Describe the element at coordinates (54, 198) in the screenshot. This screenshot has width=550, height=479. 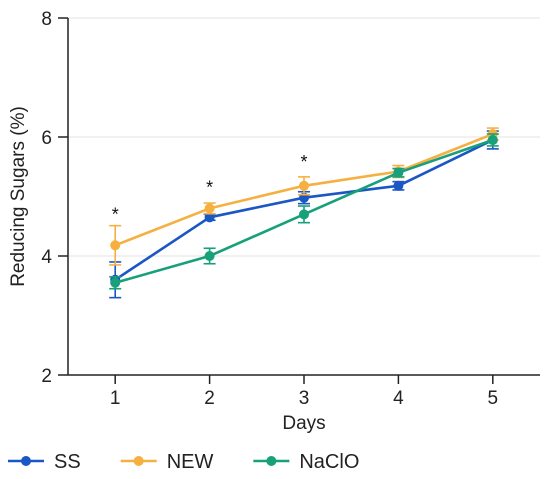
I see `y-axis-ticks: 2 4 6 8` at that location.